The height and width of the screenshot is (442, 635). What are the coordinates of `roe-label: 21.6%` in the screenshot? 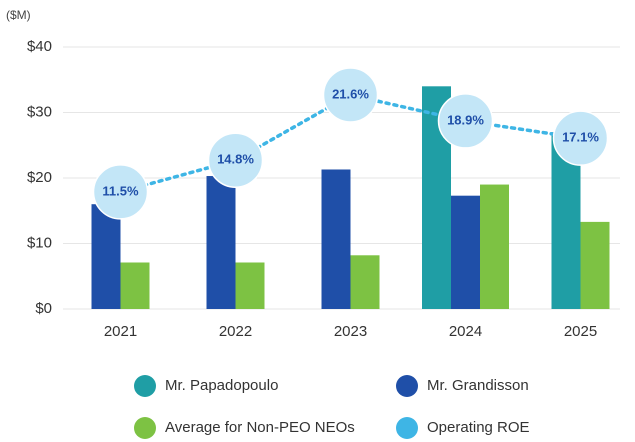 It's located at (350, 93).